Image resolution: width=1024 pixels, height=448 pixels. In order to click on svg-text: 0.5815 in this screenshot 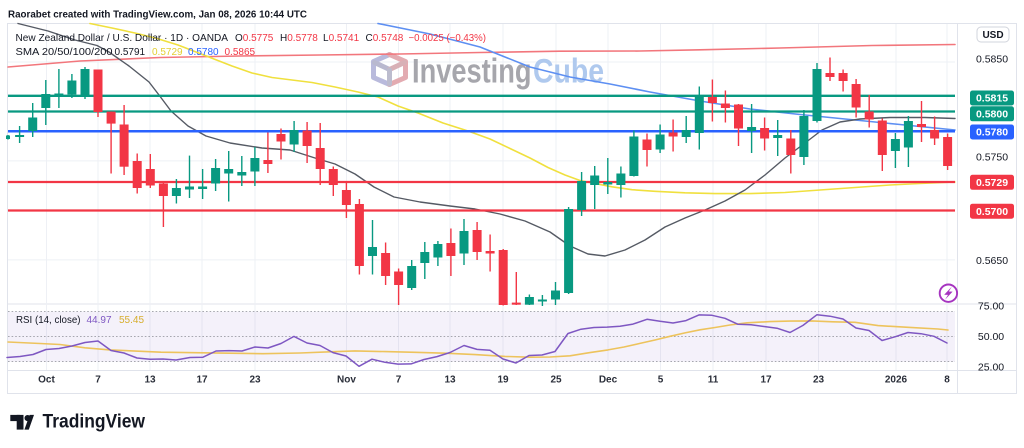, I will do `click(992, 99)`.